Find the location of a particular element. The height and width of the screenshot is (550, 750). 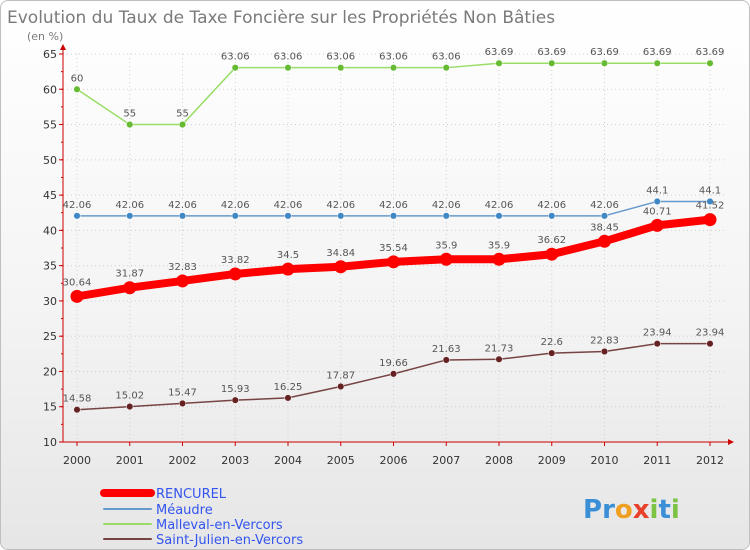

data-label: 55 is located at coordinates (182, 114).